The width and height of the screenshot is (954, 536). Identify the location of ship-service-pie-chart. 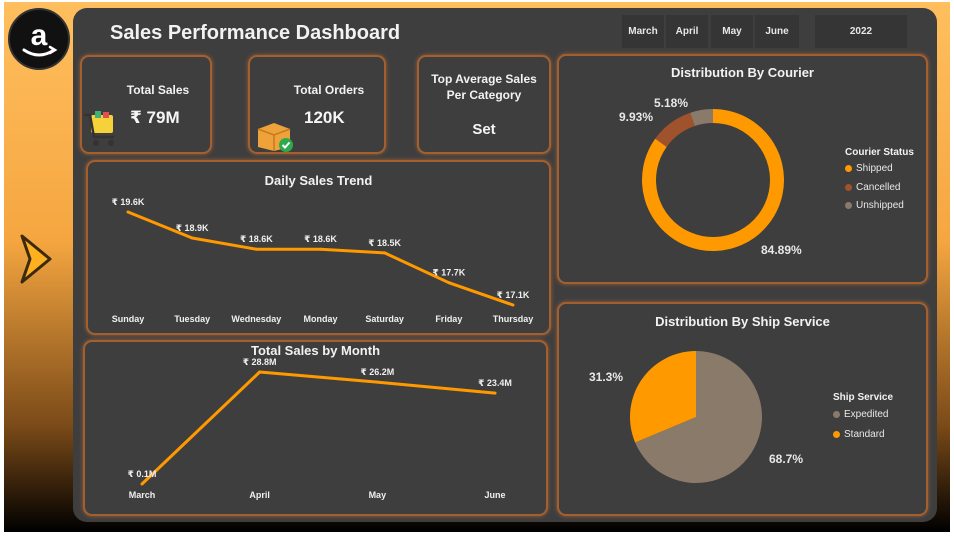
(696, 417).